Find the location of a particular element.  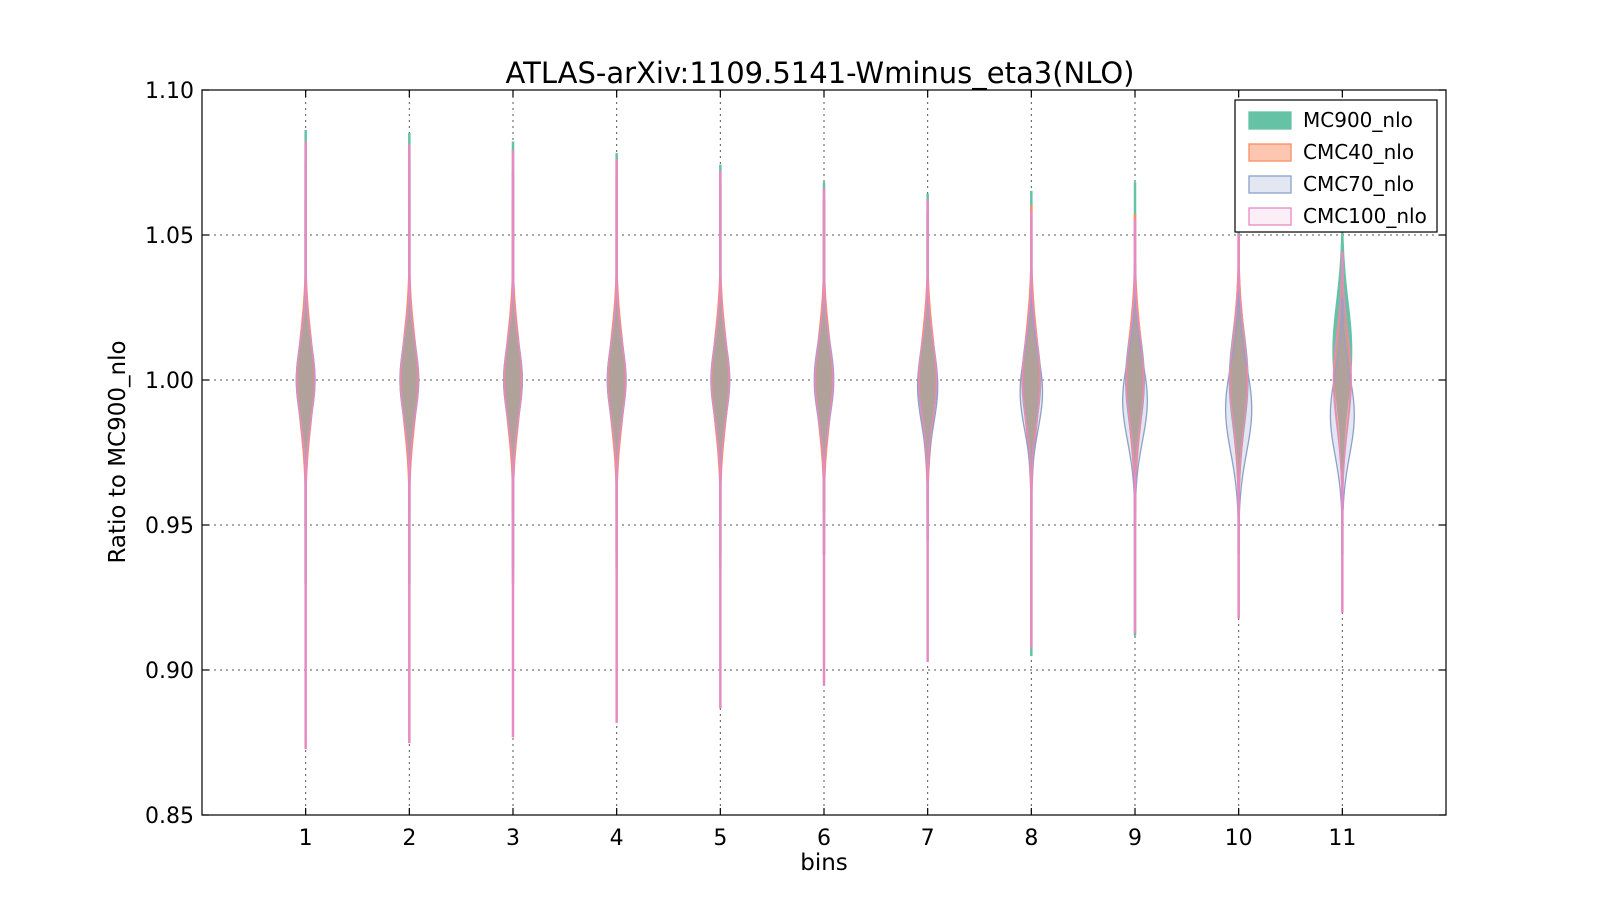

x-tick-label: 11 is located at coordinates (1342, 838).